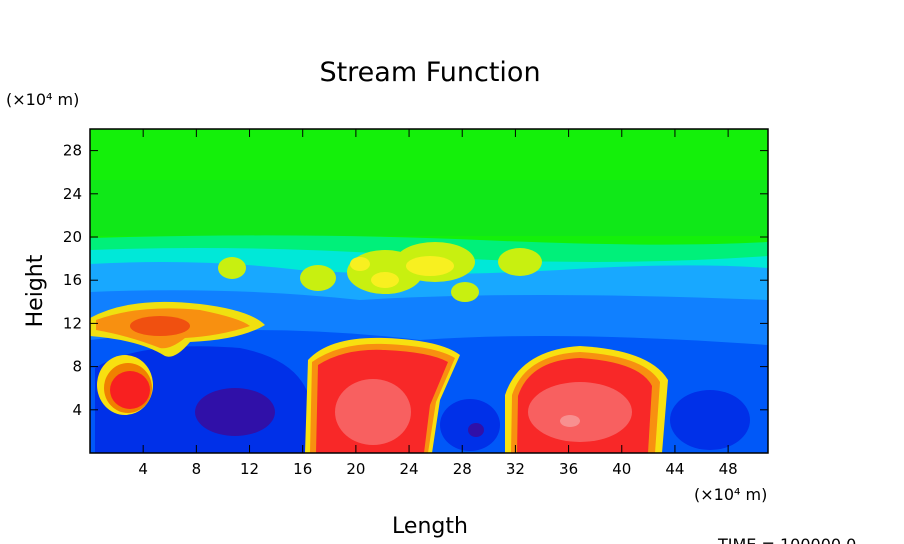  I want to click on x-tick-label: 32, so click(515, 469).